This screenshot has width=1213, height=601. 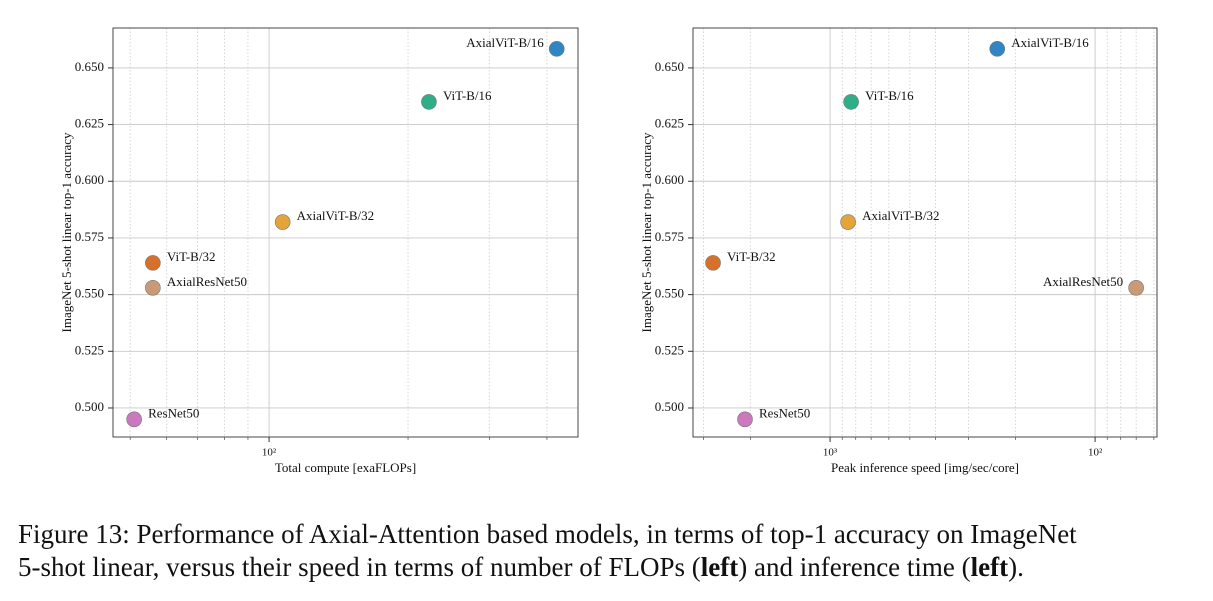 I want to click on x-tick-label: 10³, so click(x=830, y=453).